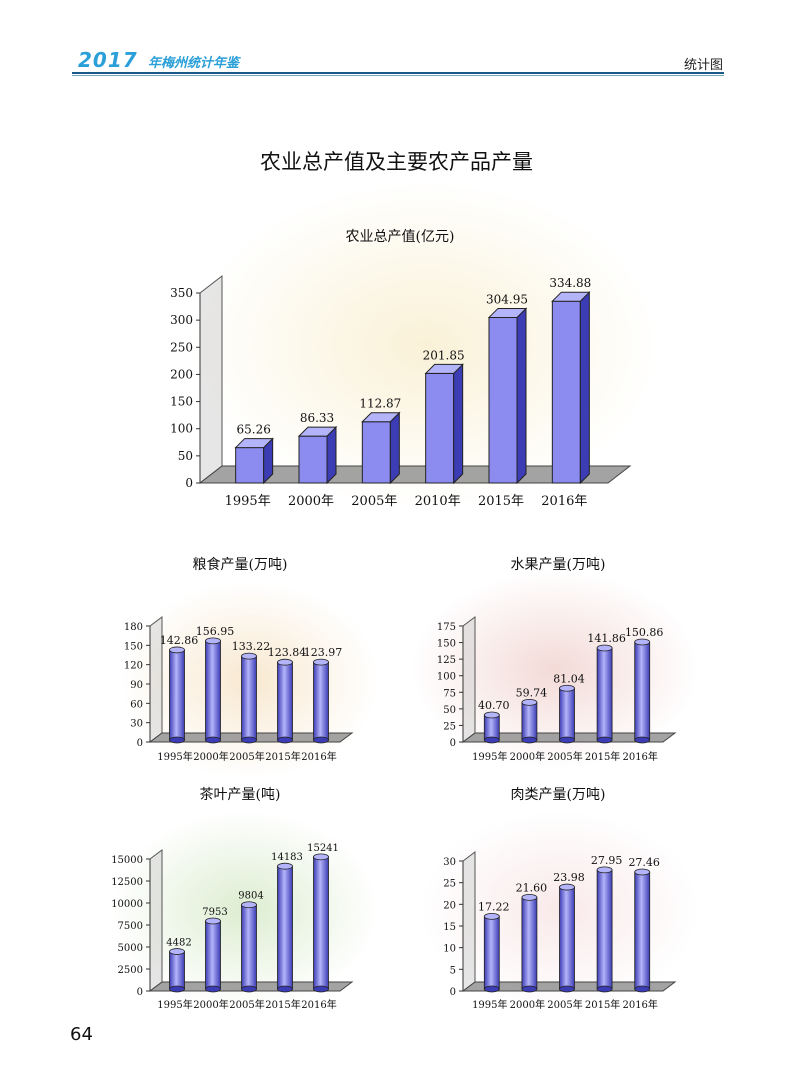 The height and width of the screenshot is (1077, 793). I want to click on grain-y-tick-label: 150, so click(133, 646).